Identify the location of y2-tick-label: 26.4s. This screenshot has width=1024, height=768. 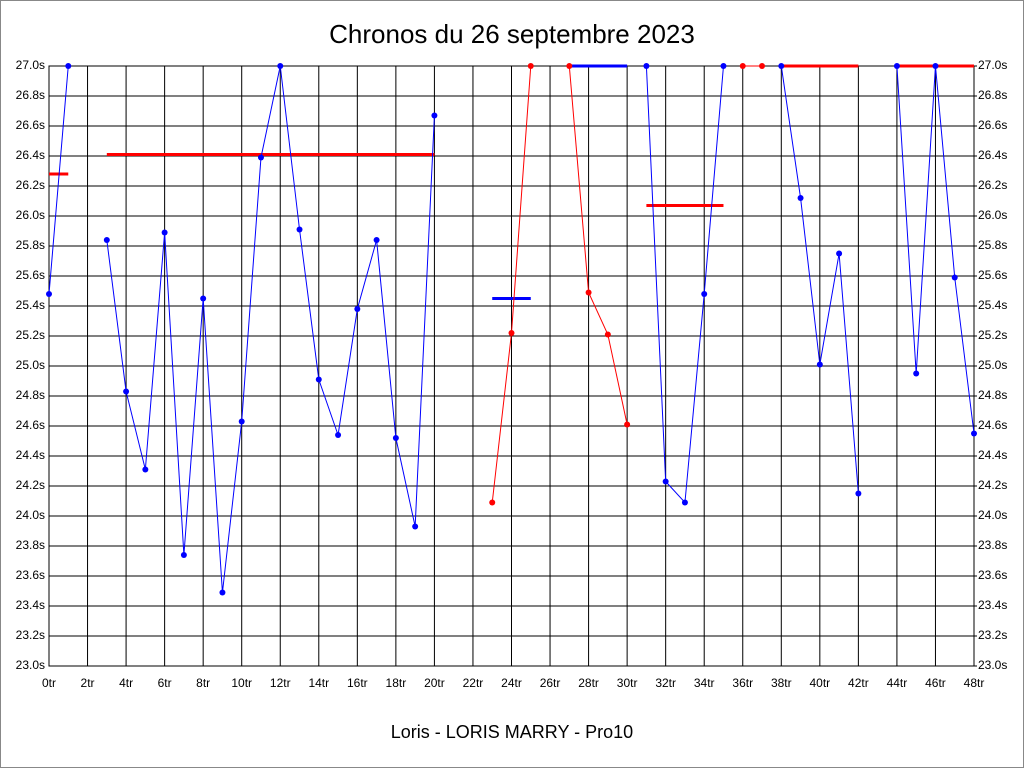
(992, 155).